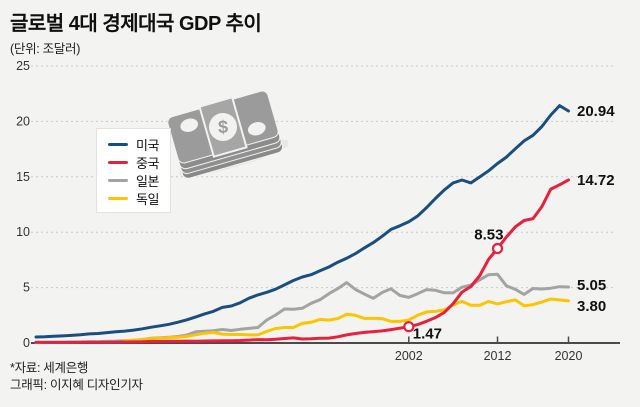 The height and width of the screenshot is (407, 640). Describe the element at coordinates (26, 288) in the screenshot. I see `y-tick-label: 5` at that location.